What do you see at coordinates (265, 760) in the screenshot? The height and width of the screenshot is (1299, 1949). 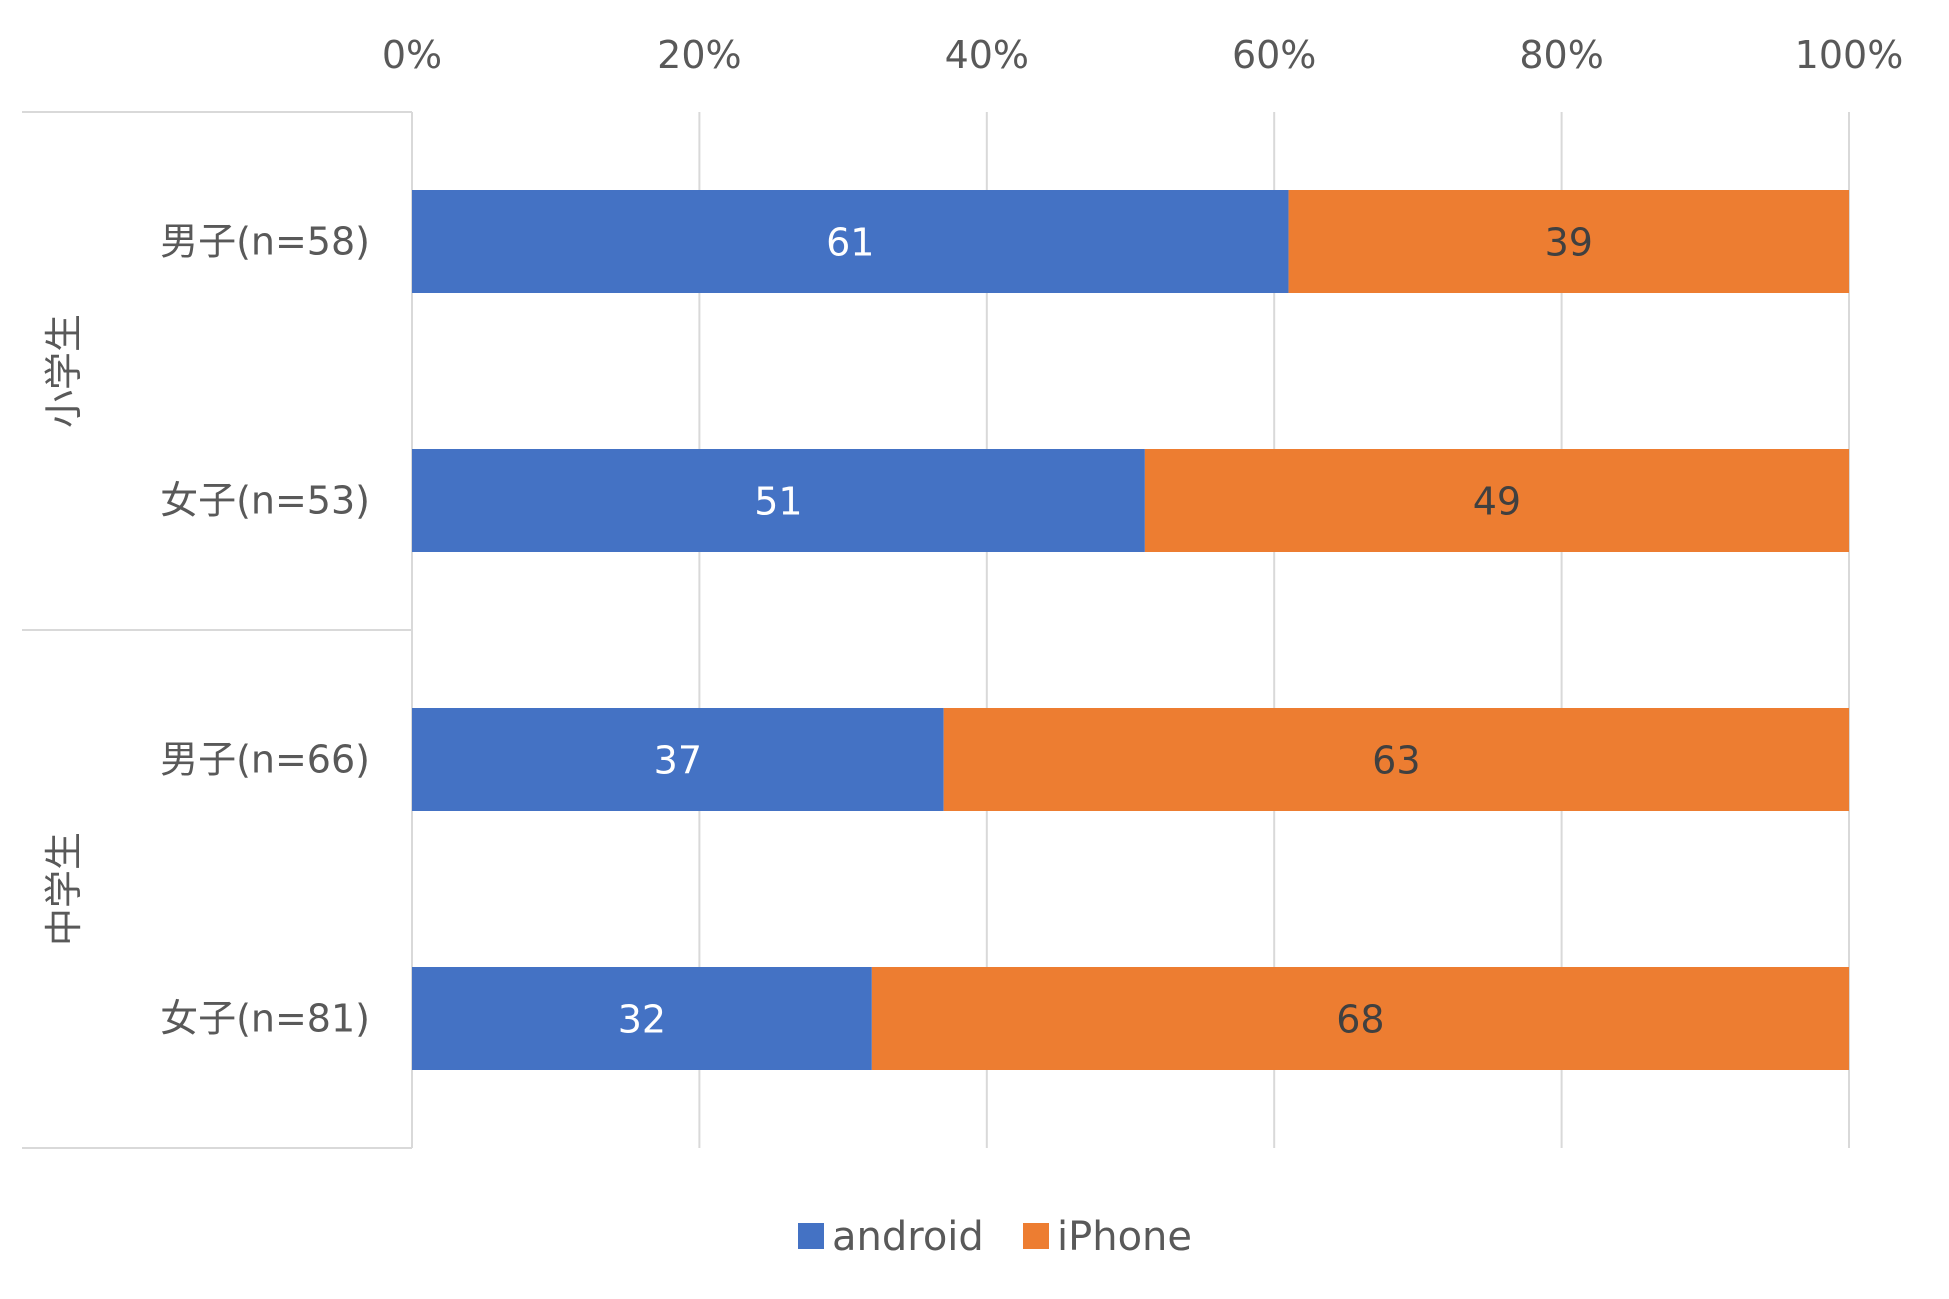 I see `category-label: 男子(n=66)` at bounding box center [265, 760].